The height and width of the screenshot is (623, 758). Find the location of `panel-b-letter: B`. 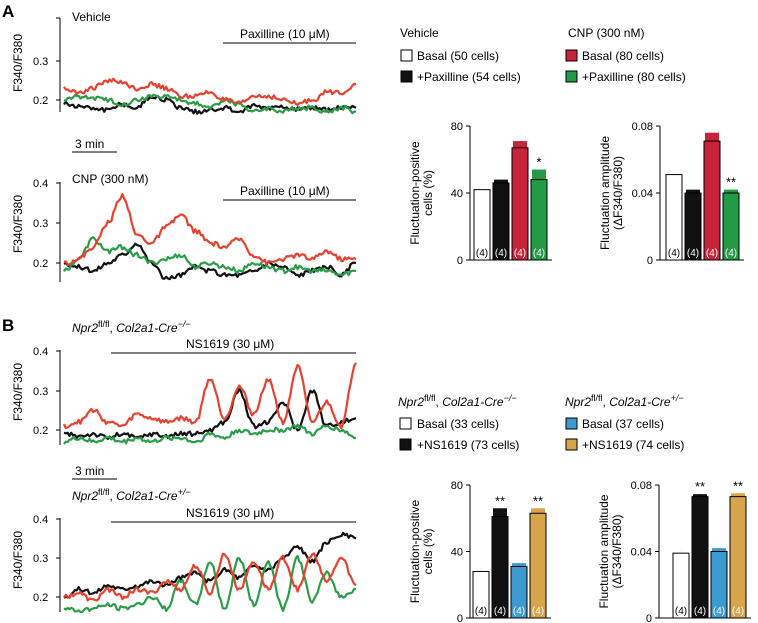

panel-b-letter: B is located at coordinates (8, 325).